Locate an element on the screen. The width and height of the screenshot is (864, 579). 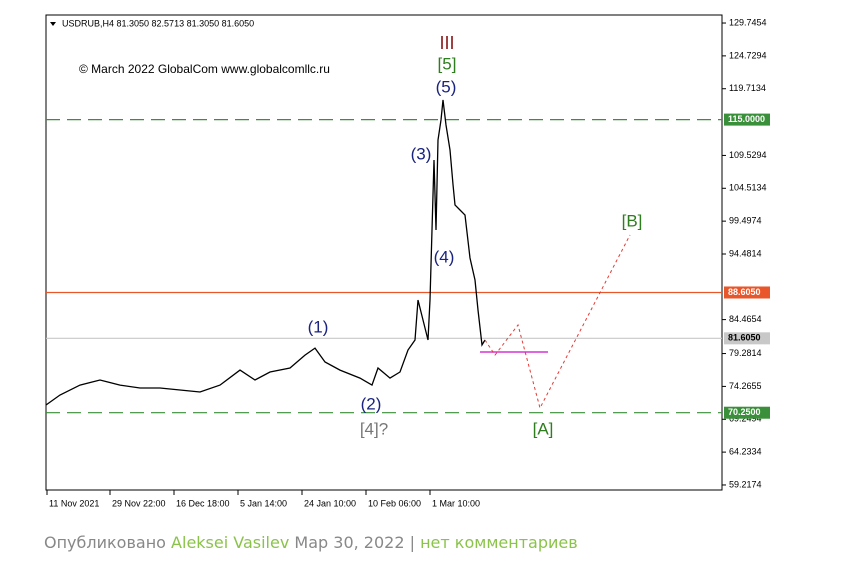
y-tick-label: 119.7134 is located at coordinates (747, 88).